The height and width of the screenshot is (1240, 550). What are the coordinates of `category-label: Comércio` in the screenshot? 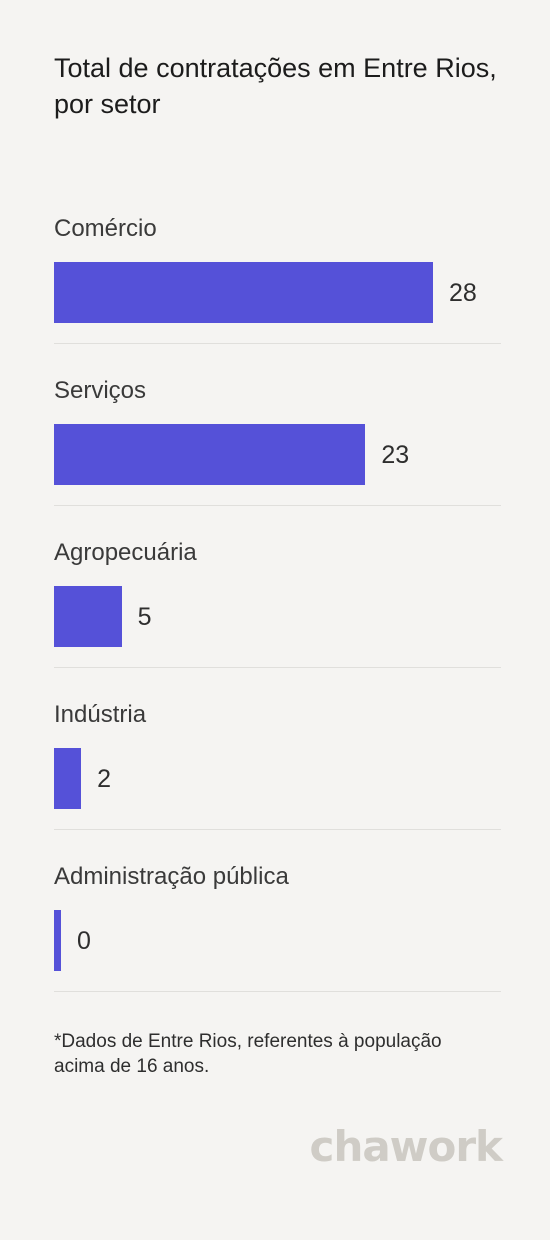 It's located at (105, 228).